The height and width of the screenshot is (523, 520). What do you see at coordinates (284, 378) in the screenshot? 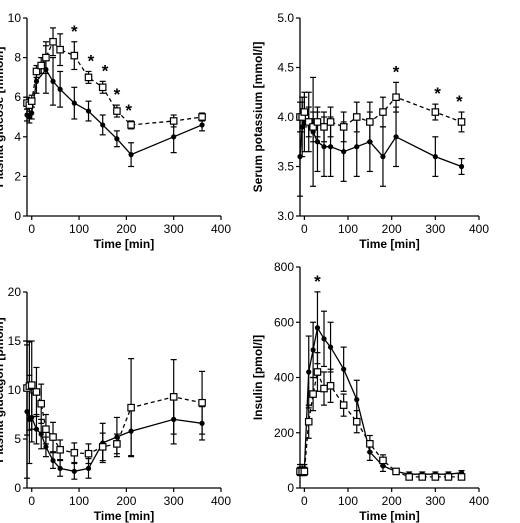
I see `y-tick-label: 400` at bounding box center [284, 378].